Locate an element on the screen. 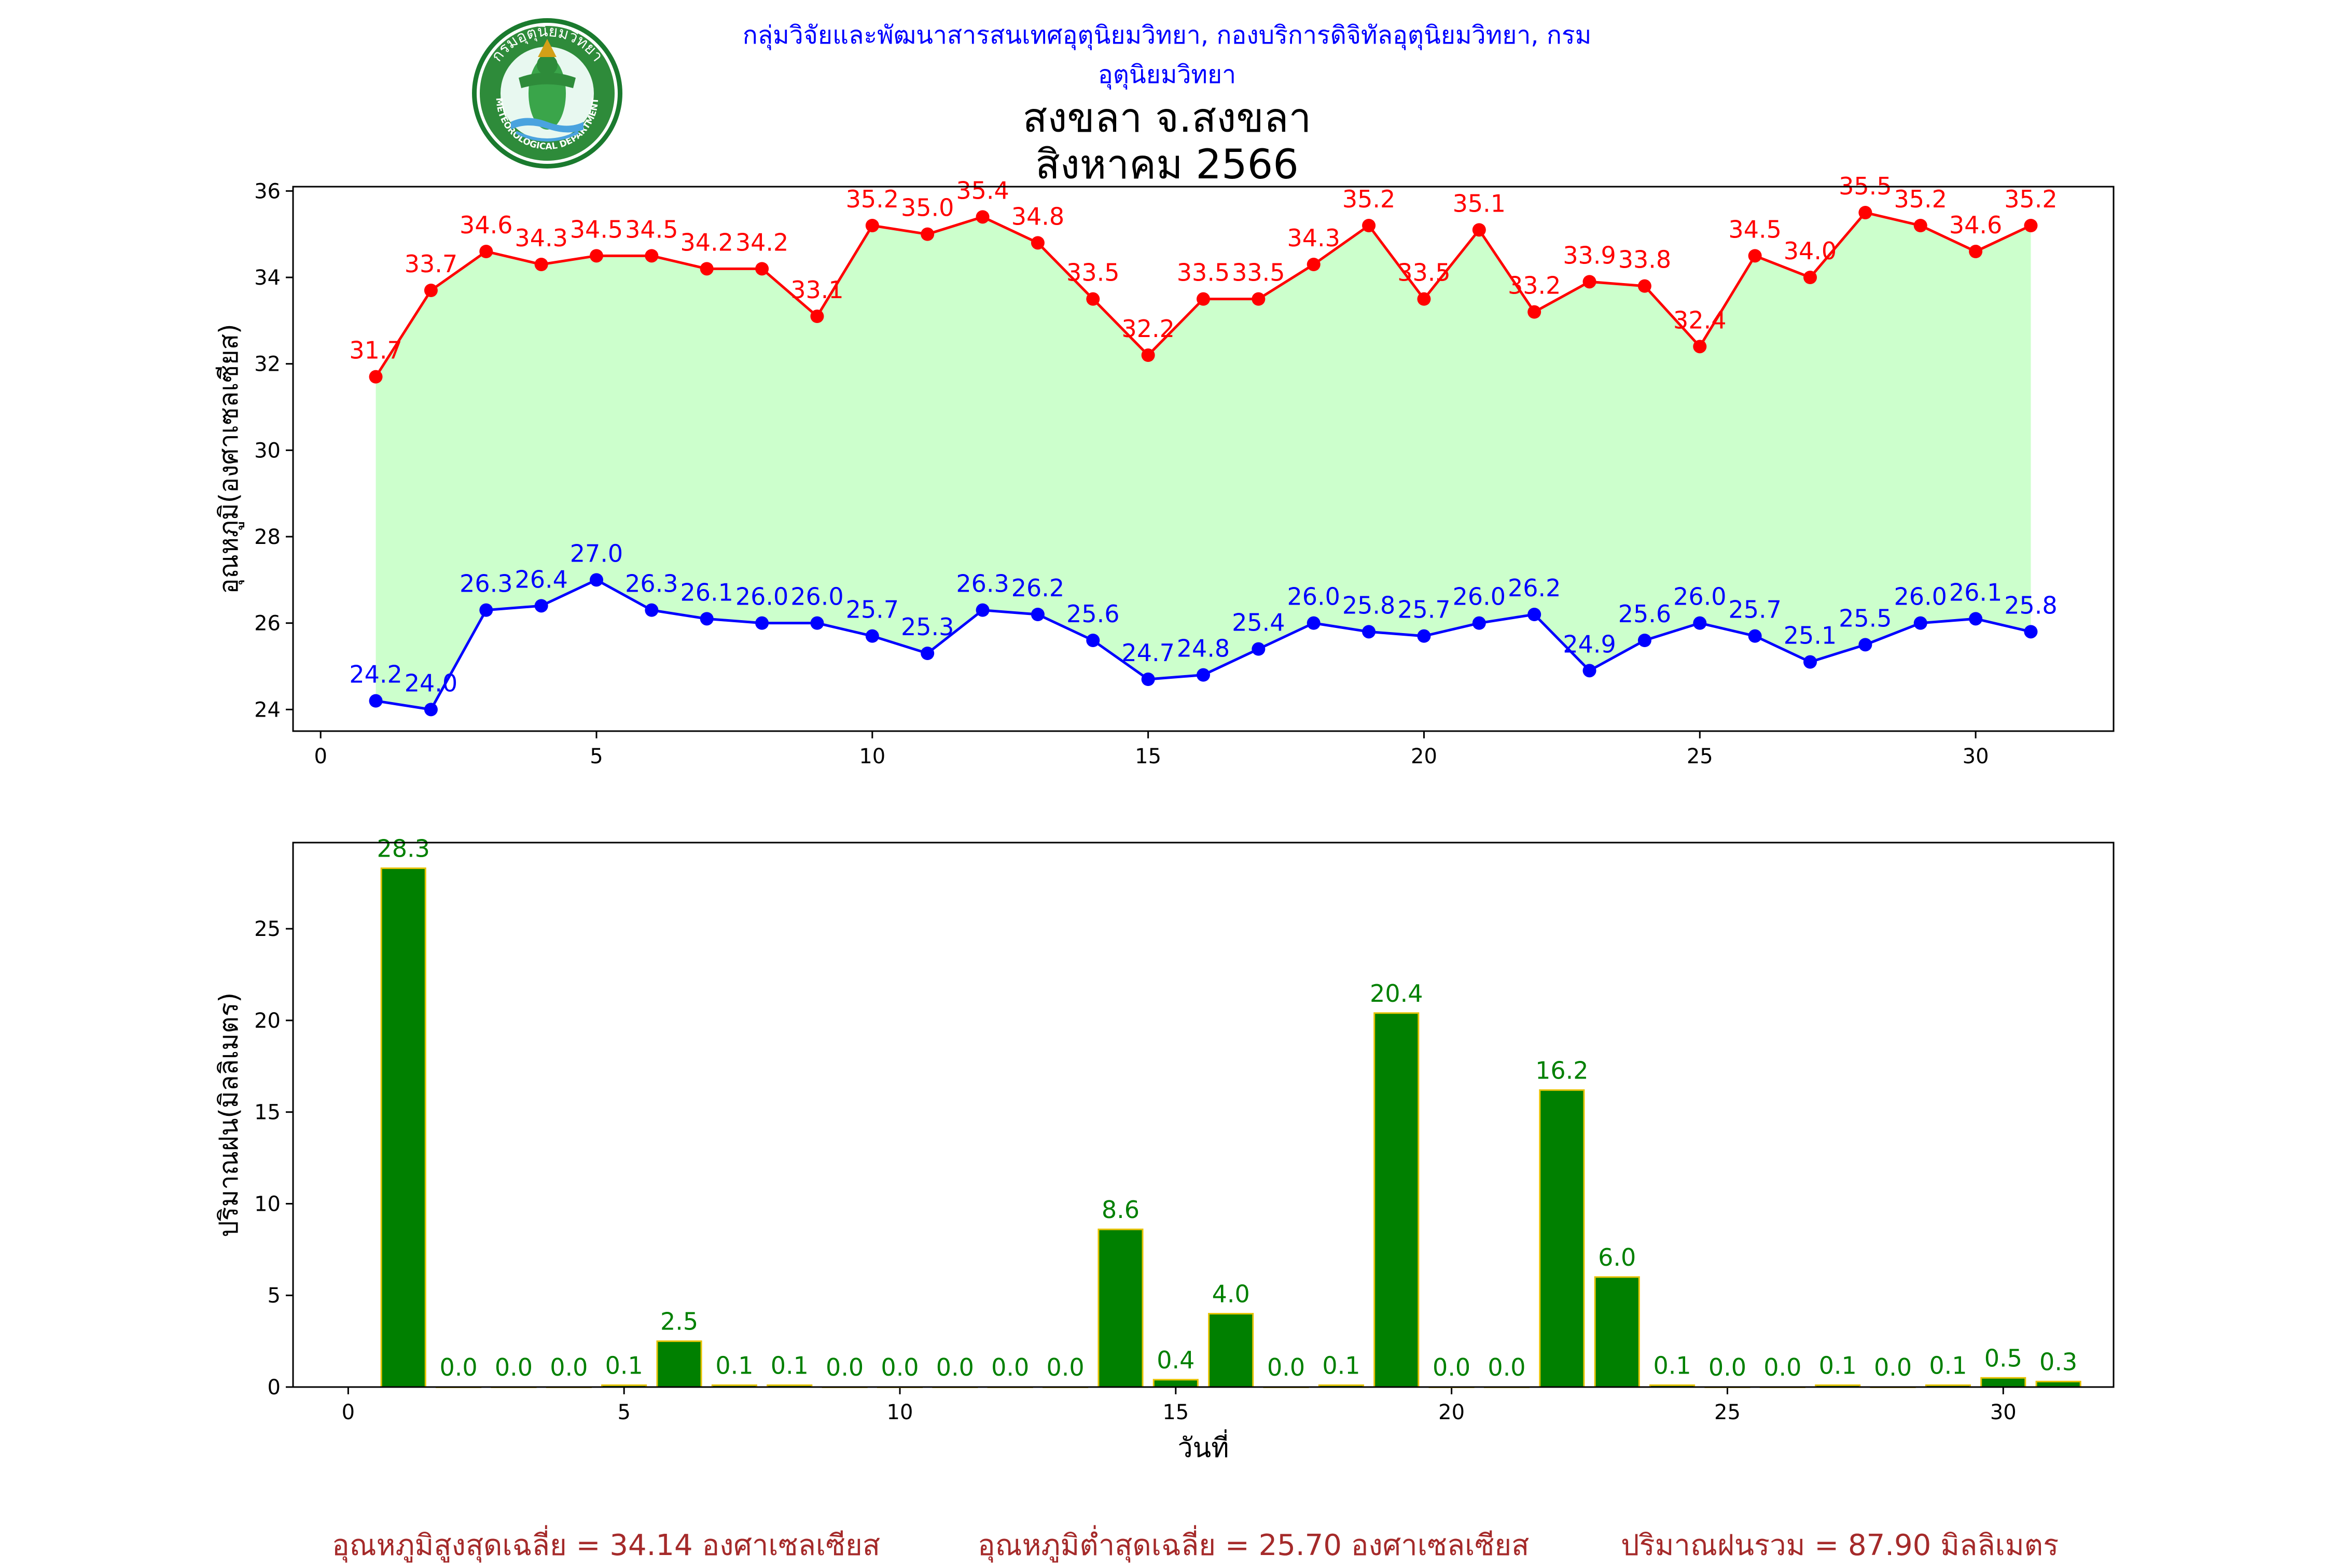 The width and height of the screenshot is (2334, 1568). max-temp-label: 31.7 is located at coordinates (376, 351).